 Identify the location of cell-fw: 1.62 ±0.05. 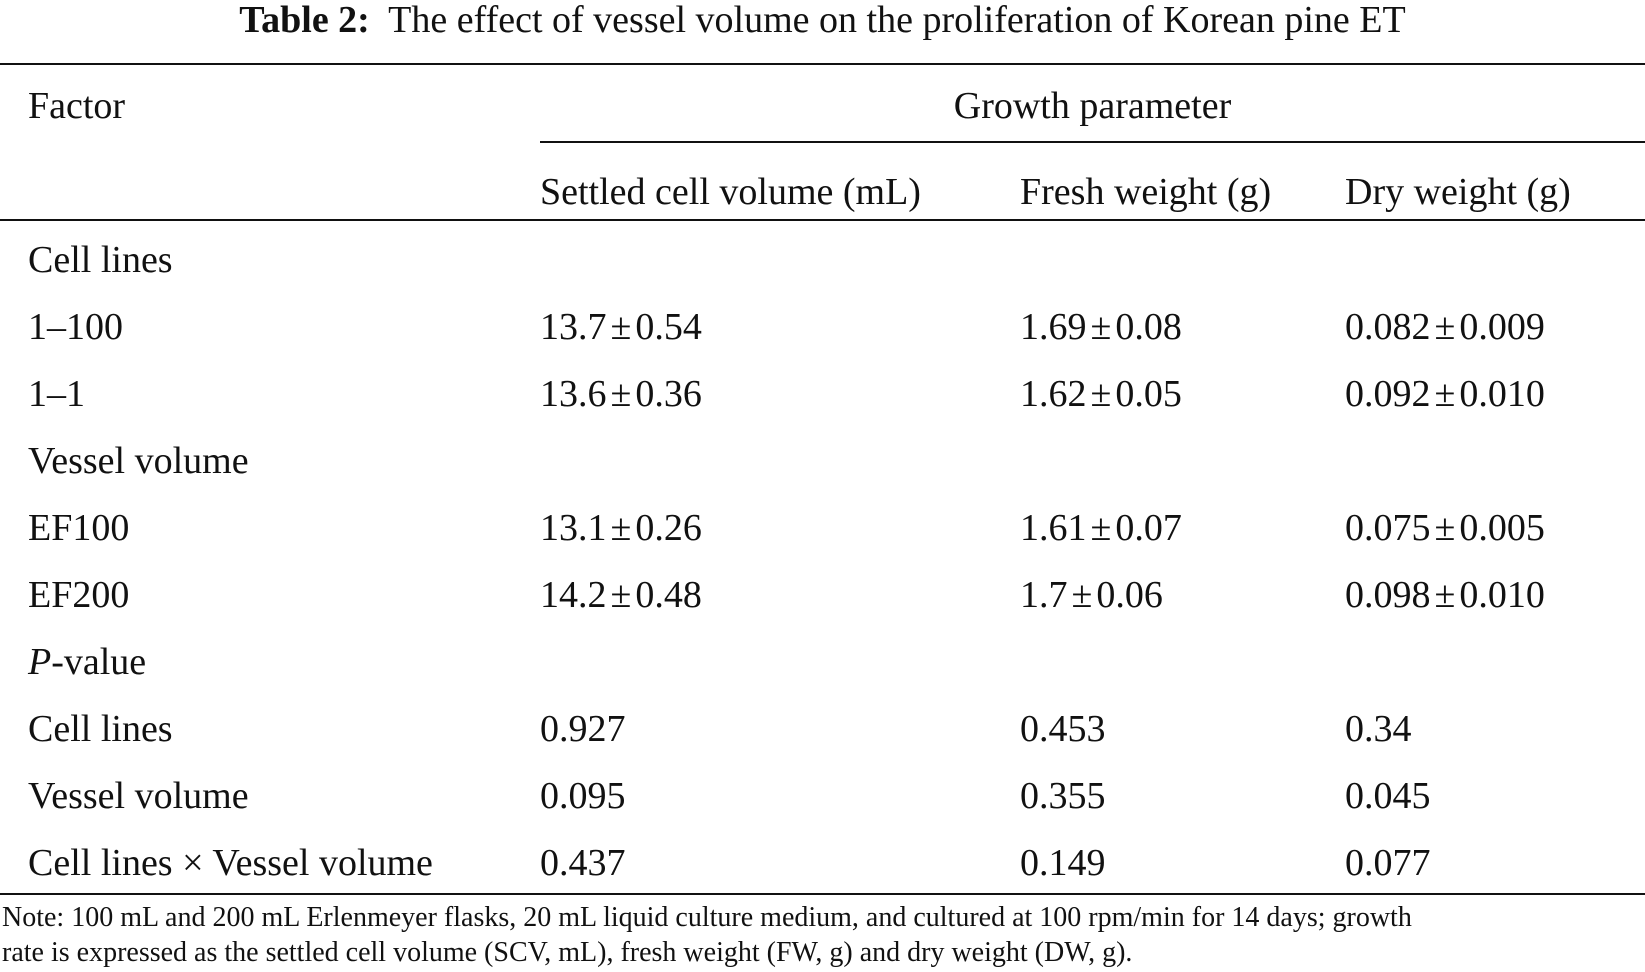
(1101, 394).